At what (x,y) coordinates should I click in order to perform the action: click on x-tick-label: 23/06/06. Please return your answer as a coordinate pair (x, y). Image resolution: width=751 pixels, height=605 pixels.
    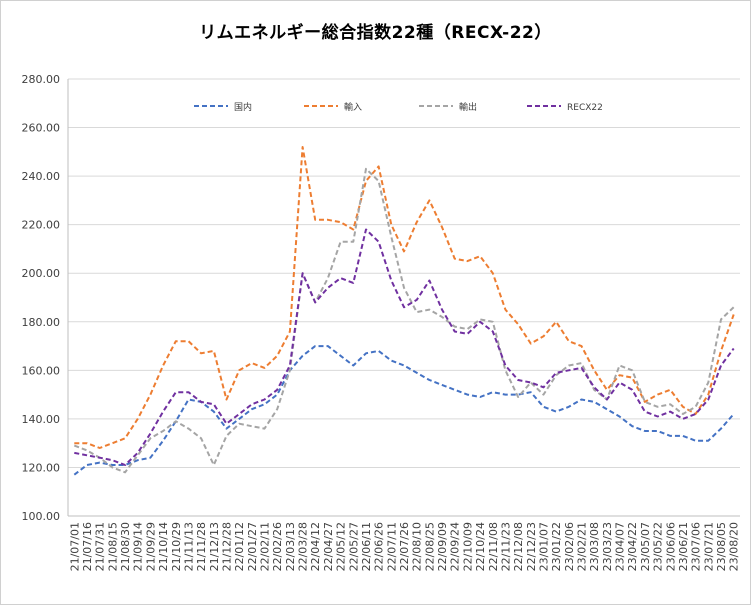
    Looking at the image, I should click on (670, 546).